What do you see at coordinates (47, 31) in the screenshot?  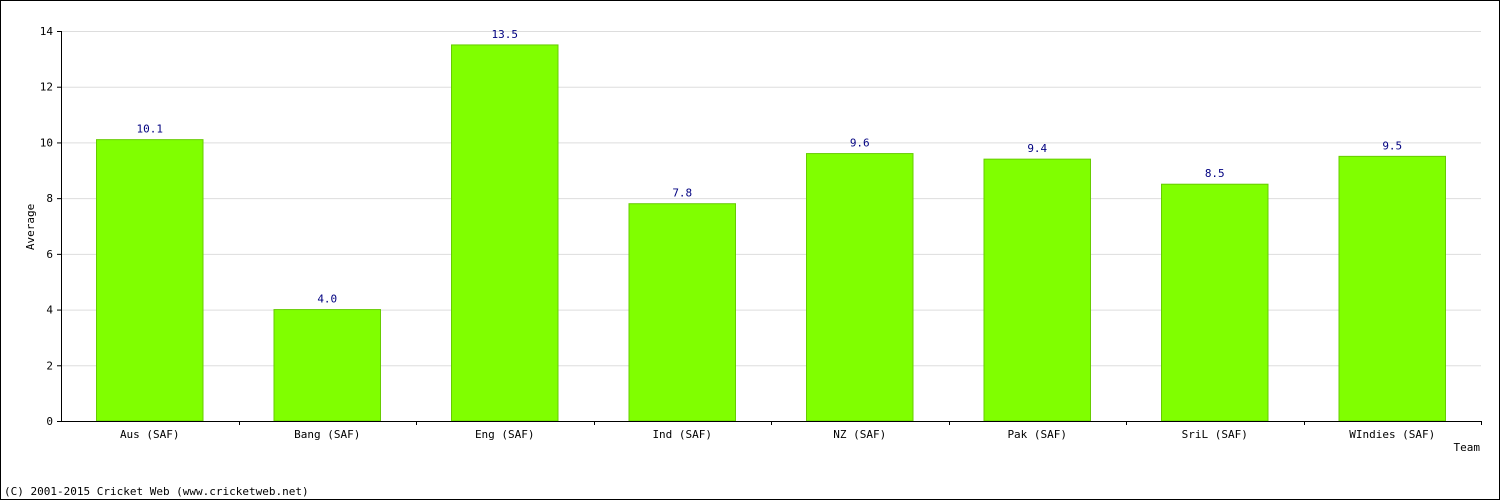 I see `y-tick-label: 14` at bounding box center [47, 31].